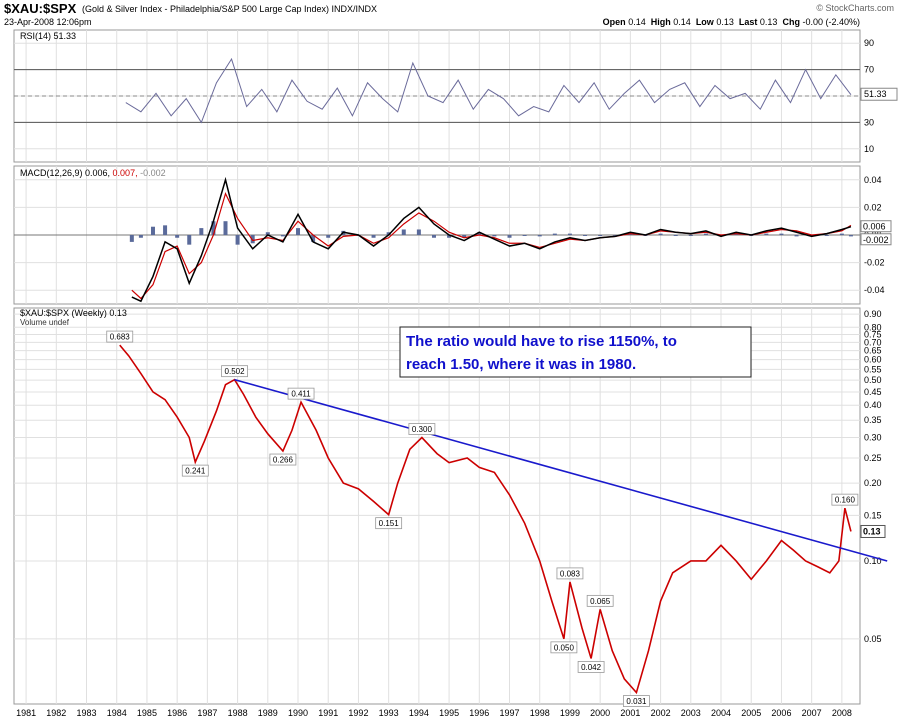 The width and height of the screenshot is (900, 720). Describe the element at coordinates (873, 335) in the screenshot. I see `price-tick-label: 0.75` at that location.